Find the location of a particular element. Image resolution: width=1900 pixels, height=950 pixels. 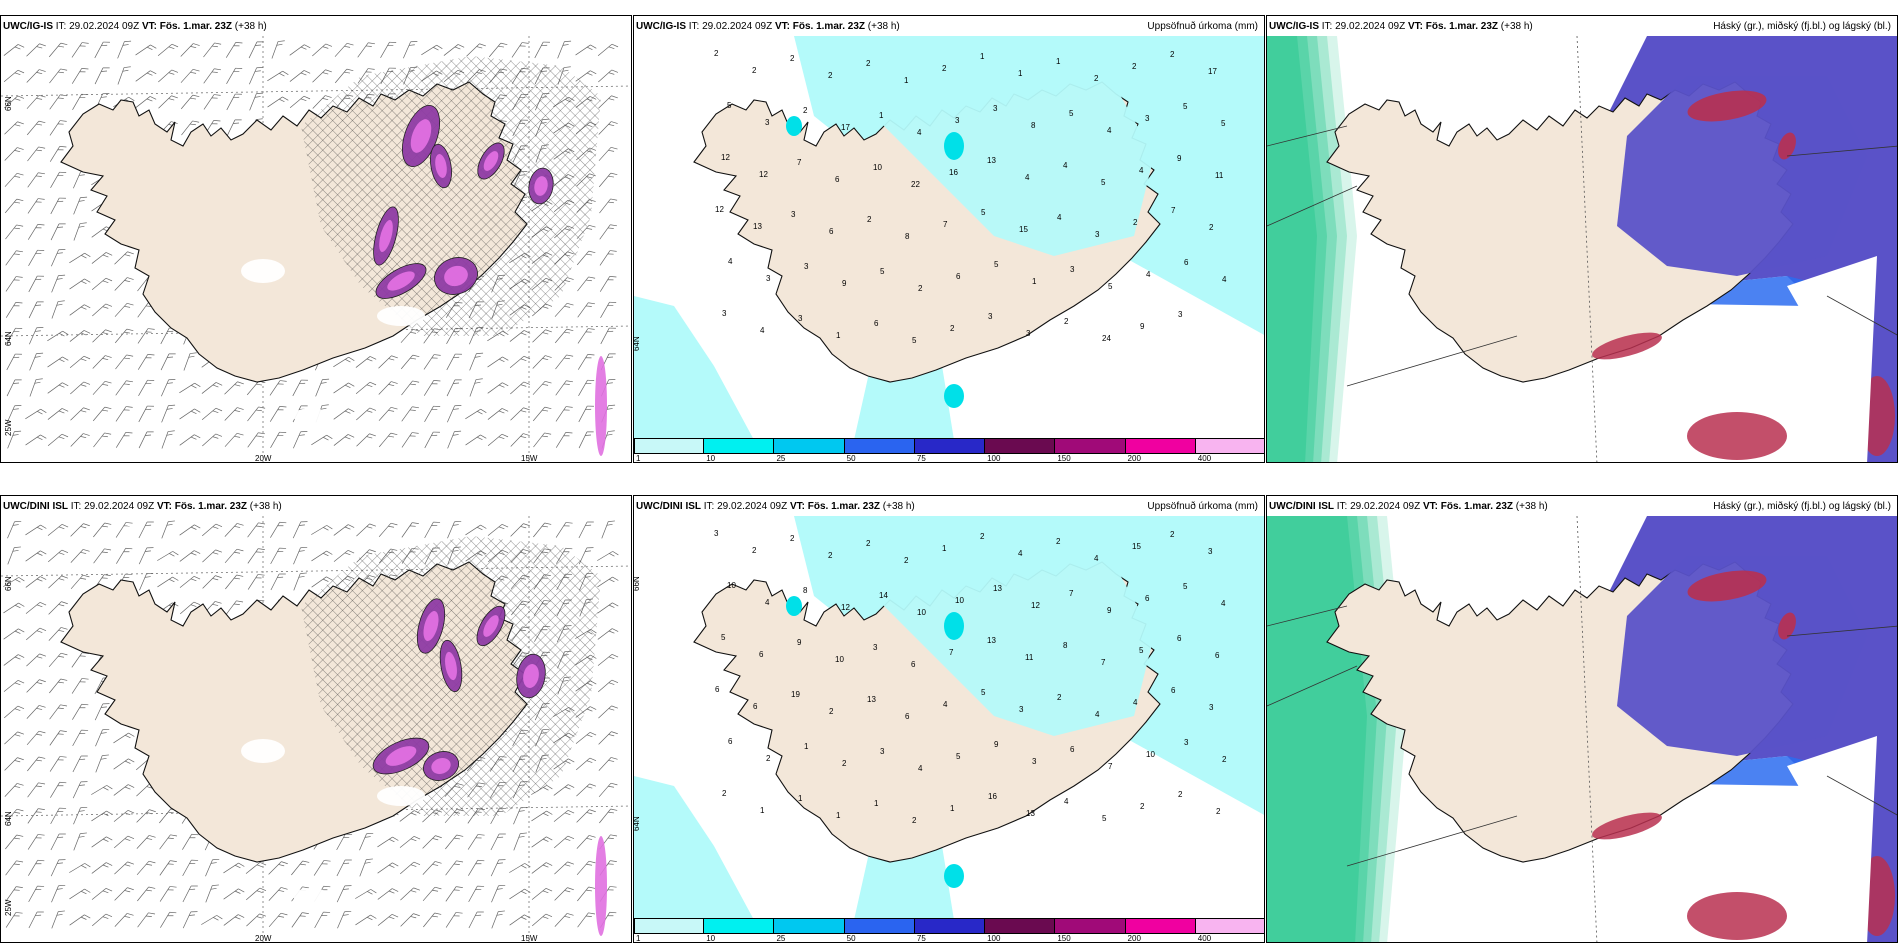

precip-value-label: 22 is located at coordinates (915, 184).